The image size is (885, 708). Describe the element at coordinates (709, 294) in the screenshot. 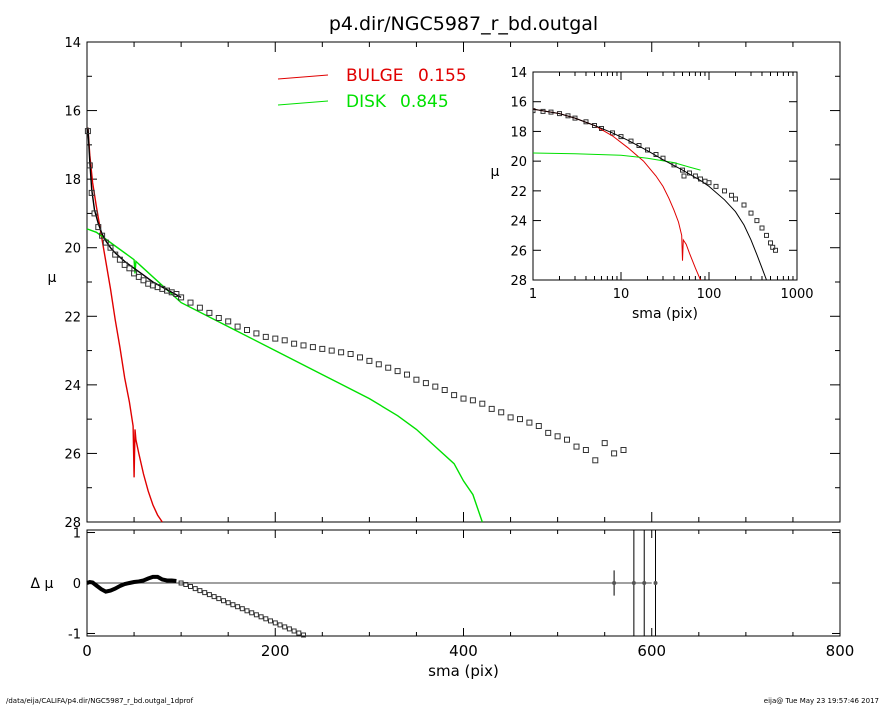

I see `inset-x-tick-label: 100` at that location.